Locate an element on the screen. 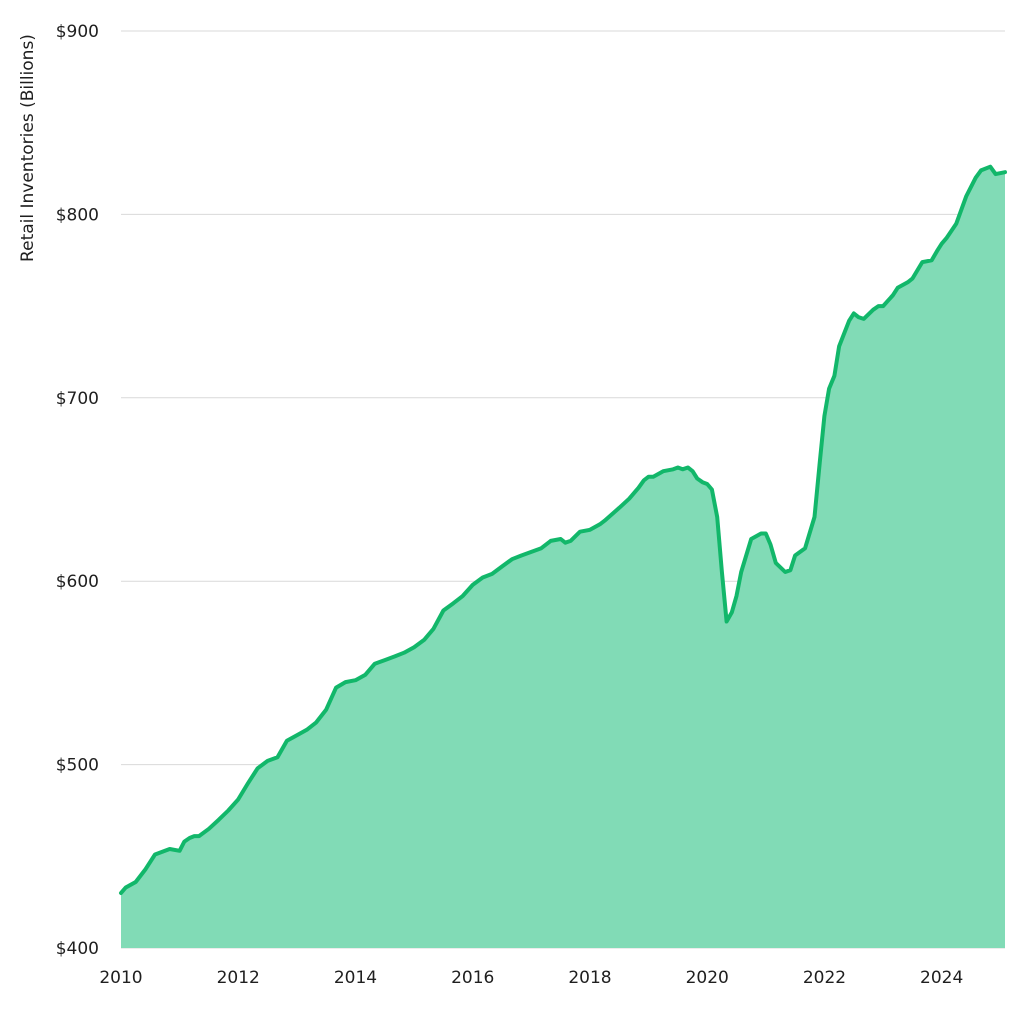  x-tick-label: 2018 is located at coordinates (589, 978).